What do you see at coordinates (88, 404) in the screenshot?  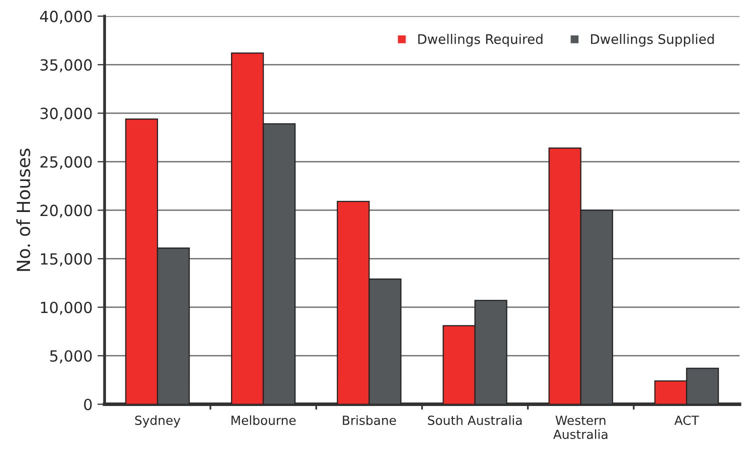 I see `y-tick-label: 0` at bounding box center [88, 404].